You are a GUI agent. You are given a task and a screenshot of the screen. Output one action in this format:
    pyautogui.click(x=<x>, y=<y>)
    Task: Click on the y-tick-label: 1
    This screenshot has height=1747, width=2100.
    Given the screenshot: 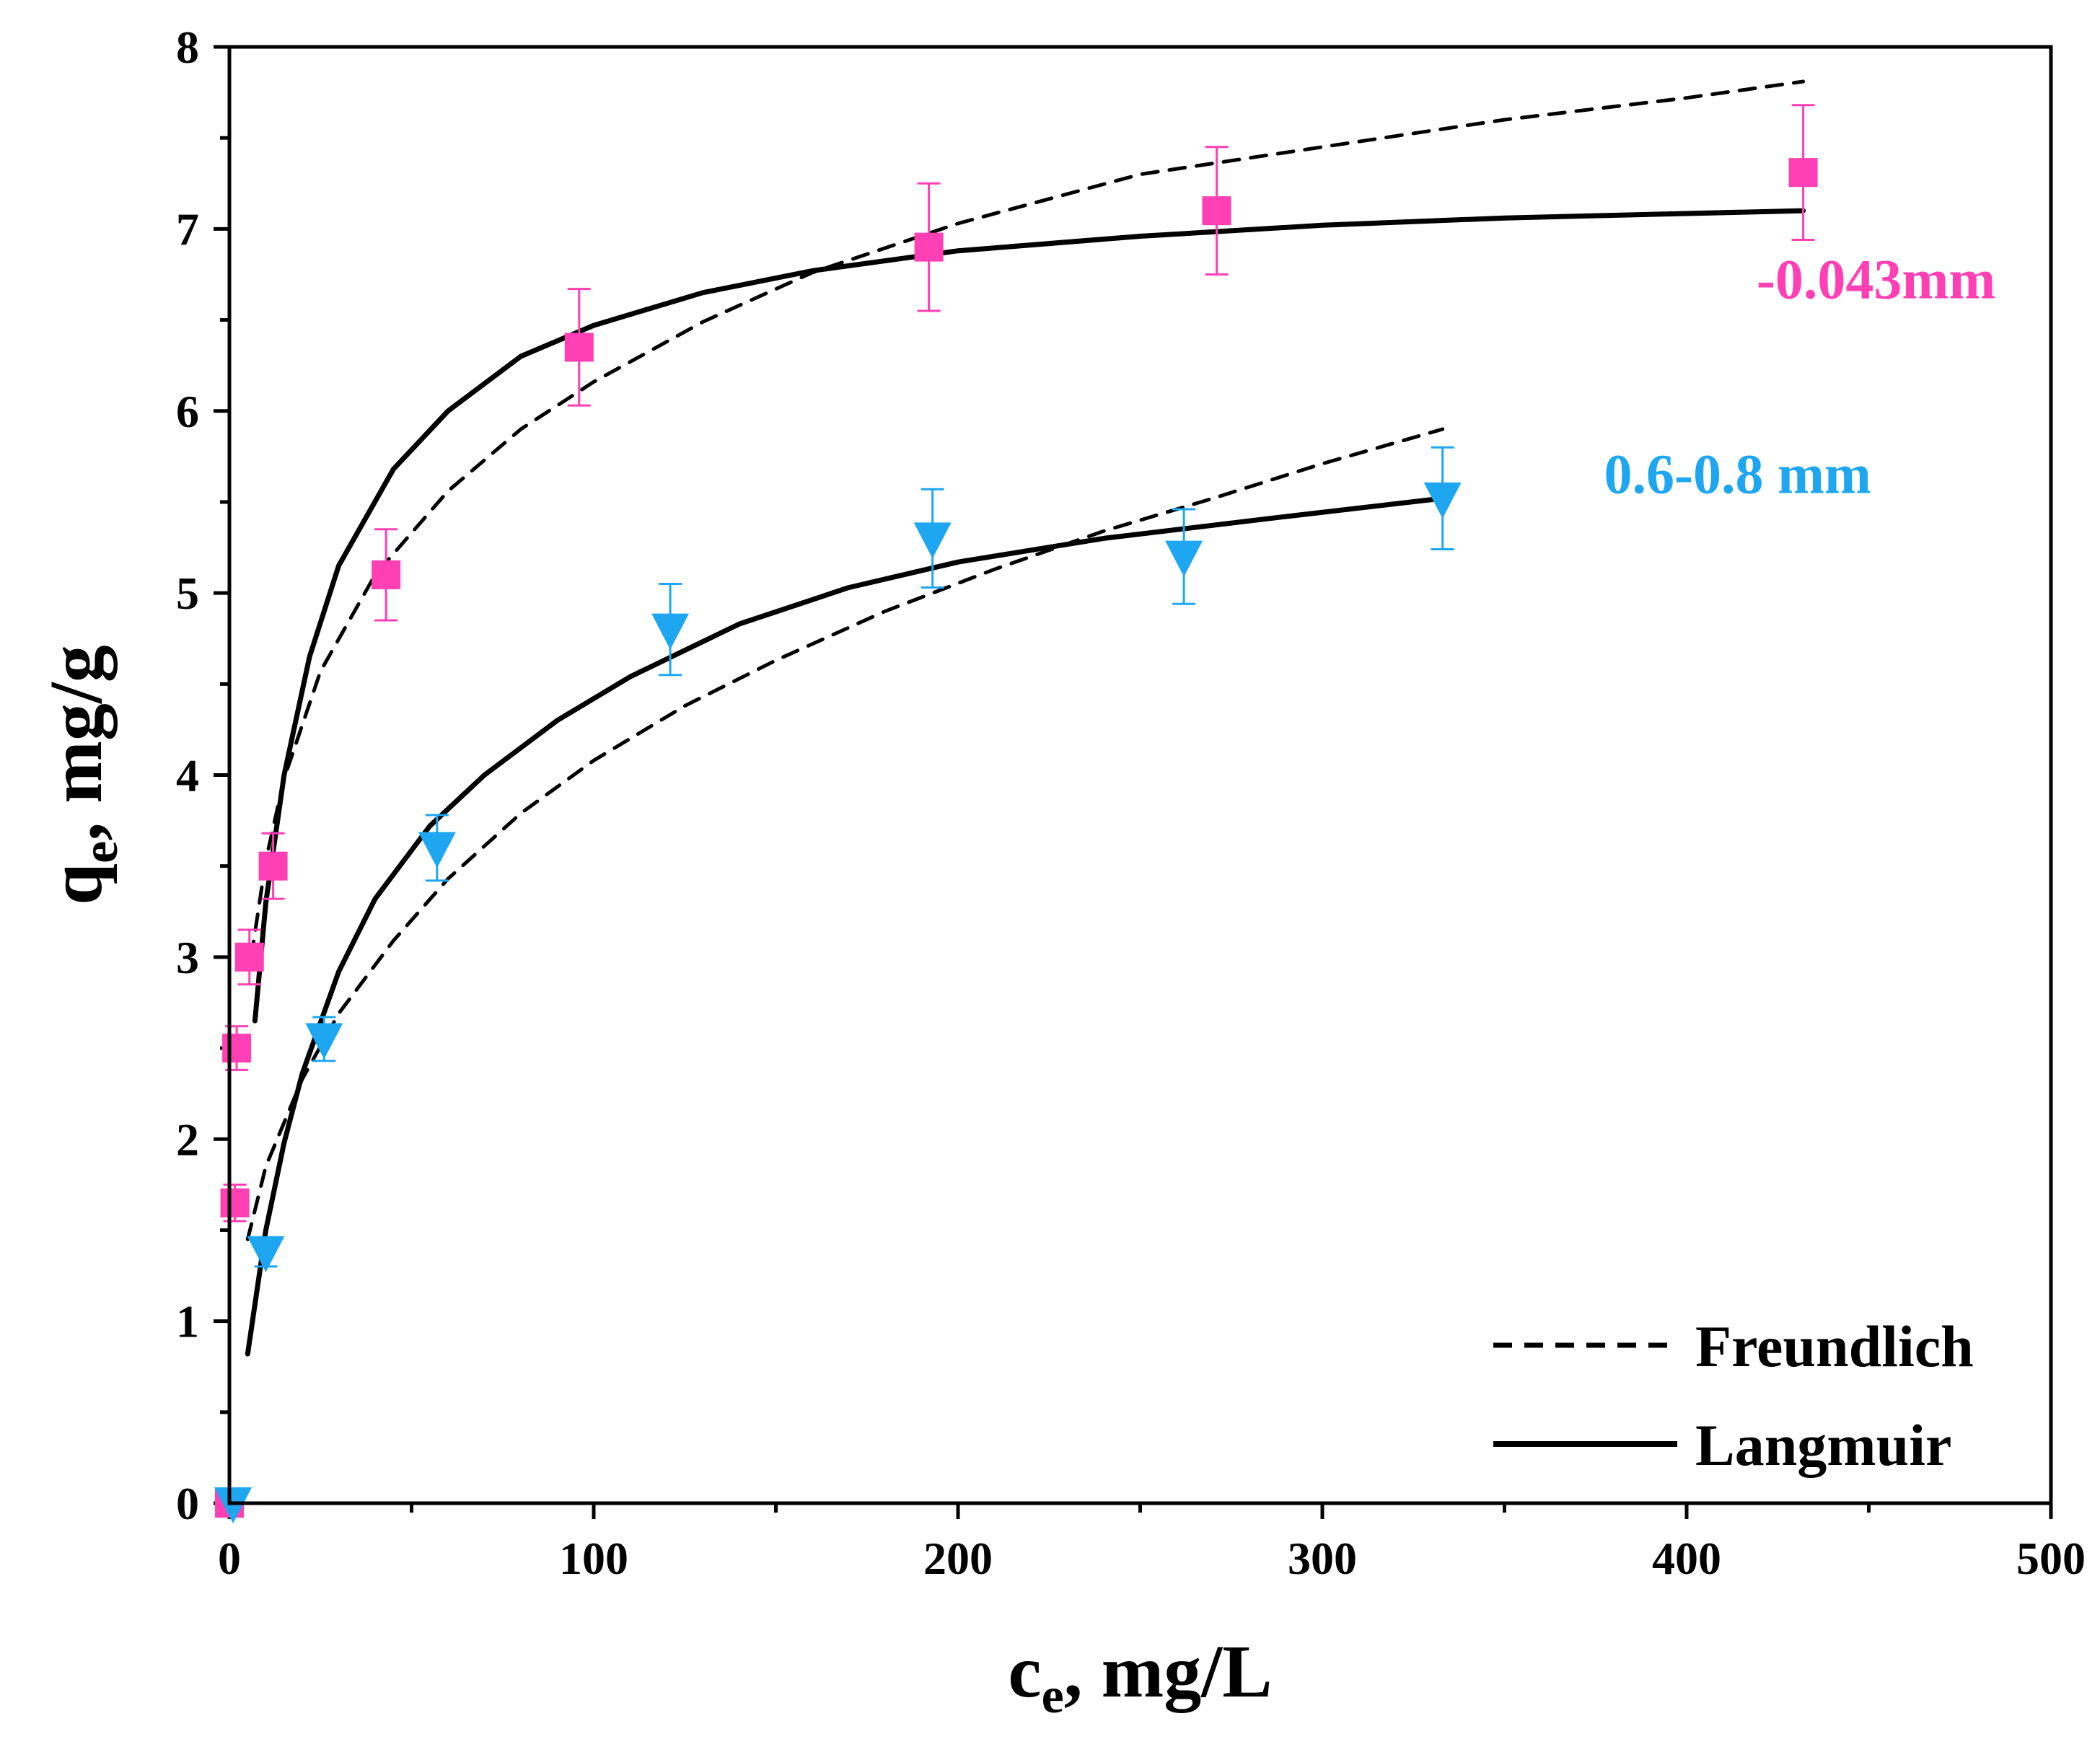 What is the action you would take?
    pyautogui.click(x=187, y=1322)
    